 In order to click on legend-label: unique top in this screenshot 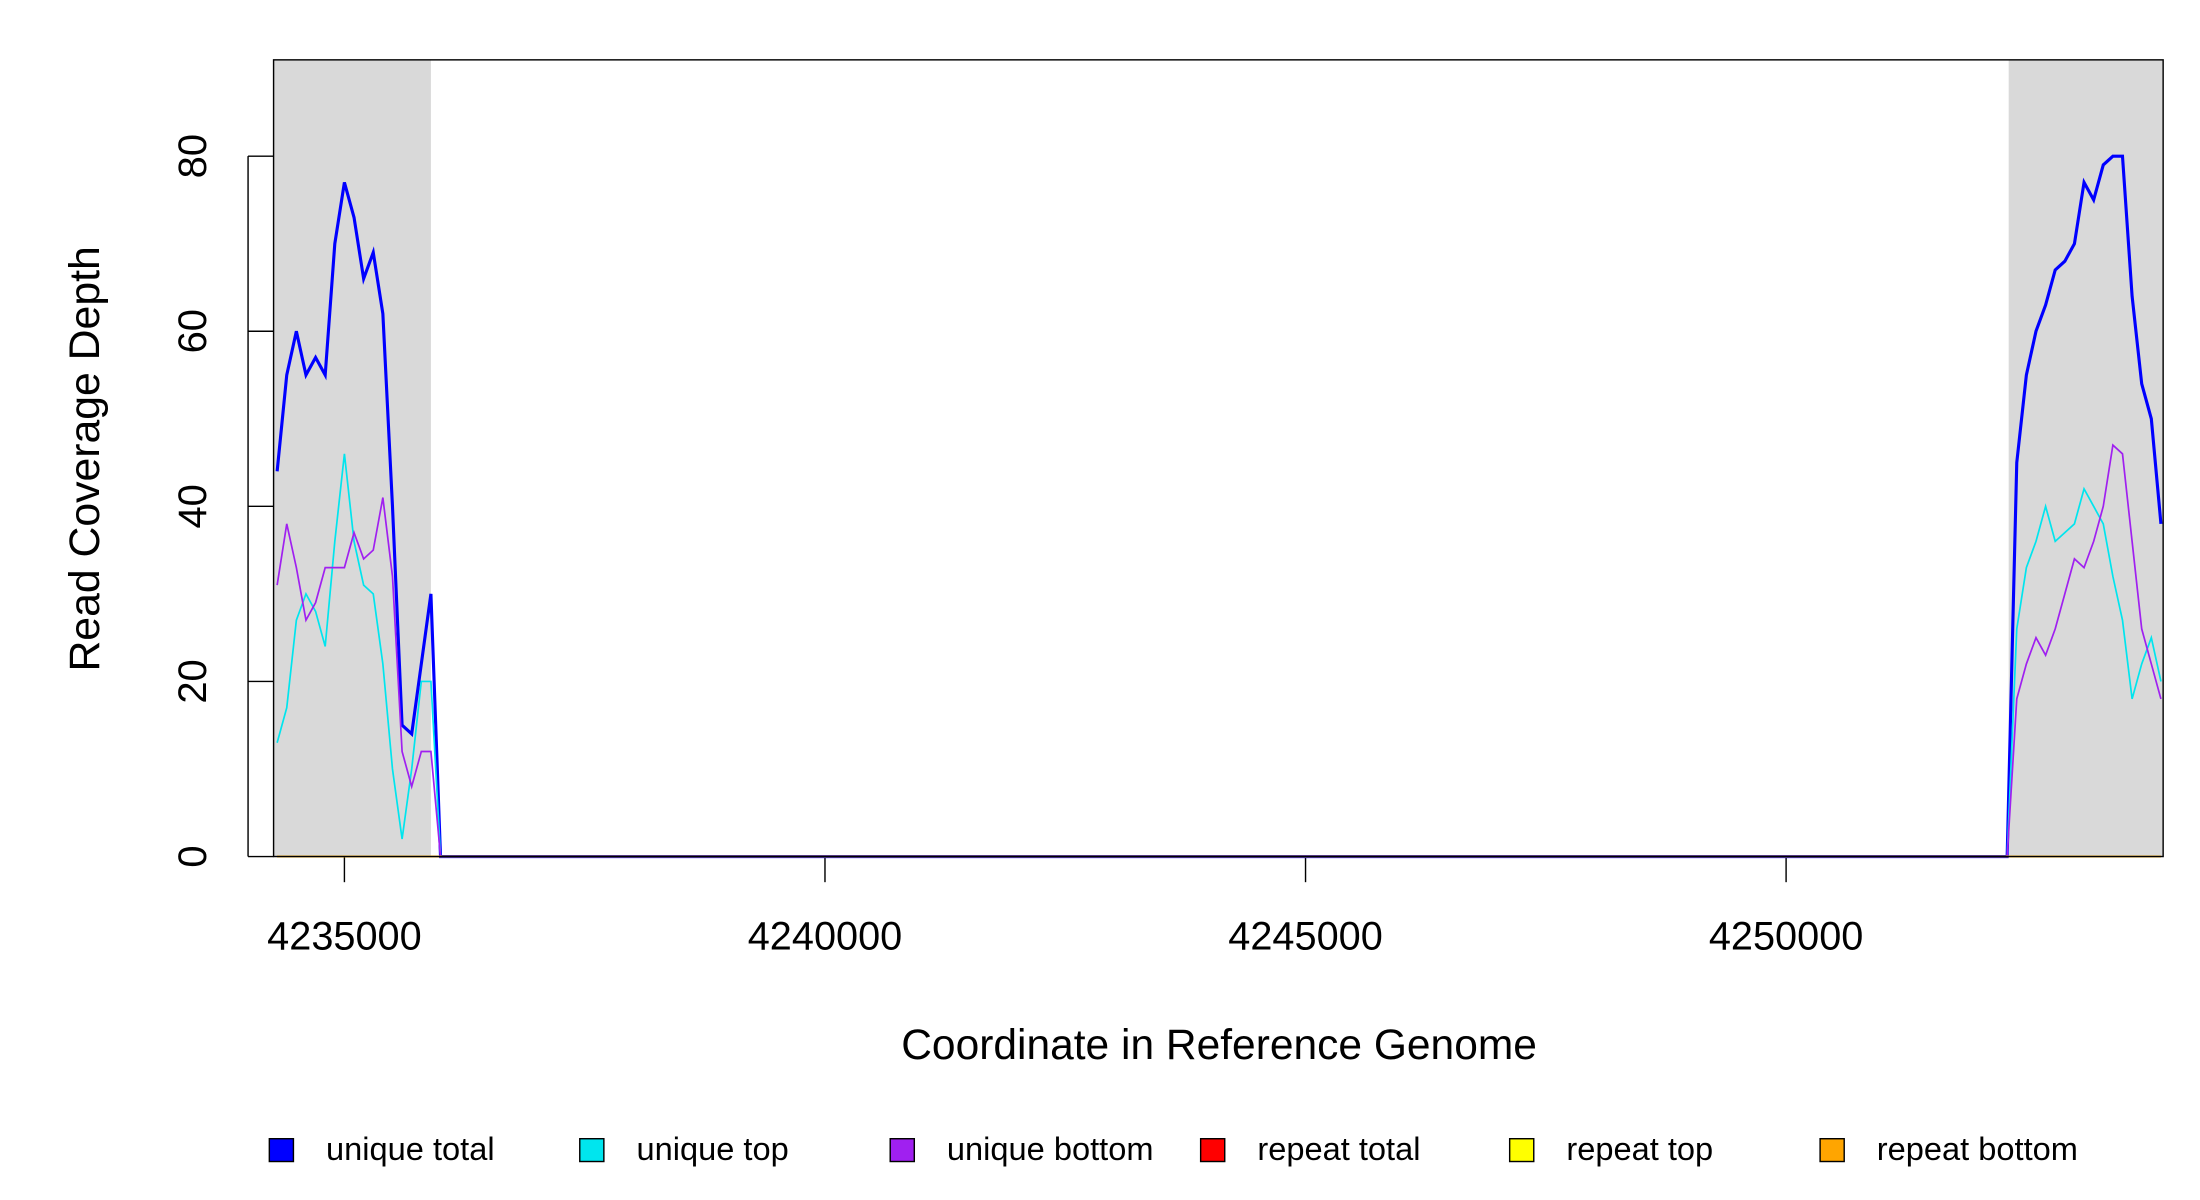, I will do `click(712, 1148)`.